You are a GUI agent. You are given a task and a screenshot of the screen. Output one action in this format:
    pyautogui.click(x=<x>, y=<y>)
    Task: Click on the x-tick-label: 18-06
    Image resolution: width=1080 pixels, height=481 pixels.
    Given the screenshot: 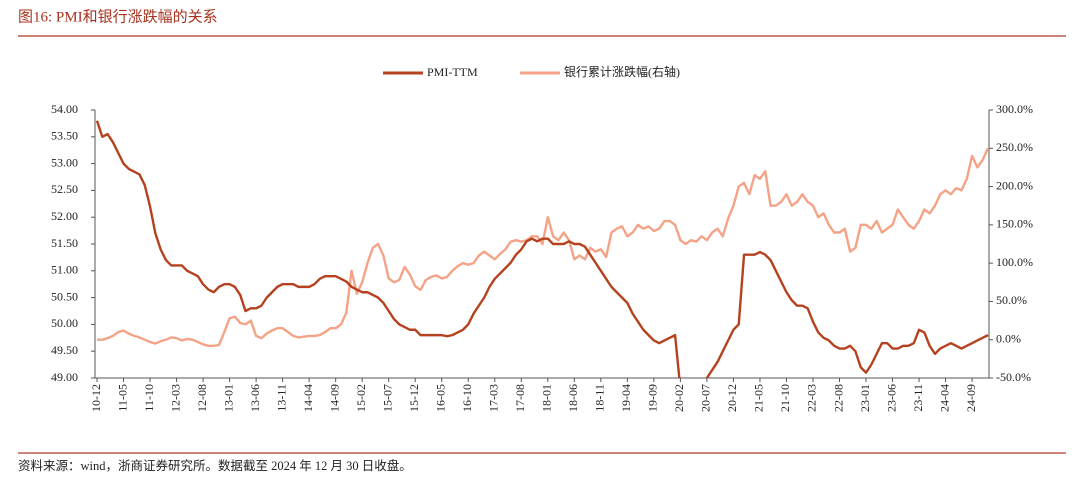 What is the action you would take?
    pyautogui.click(x=573, y=398)
    